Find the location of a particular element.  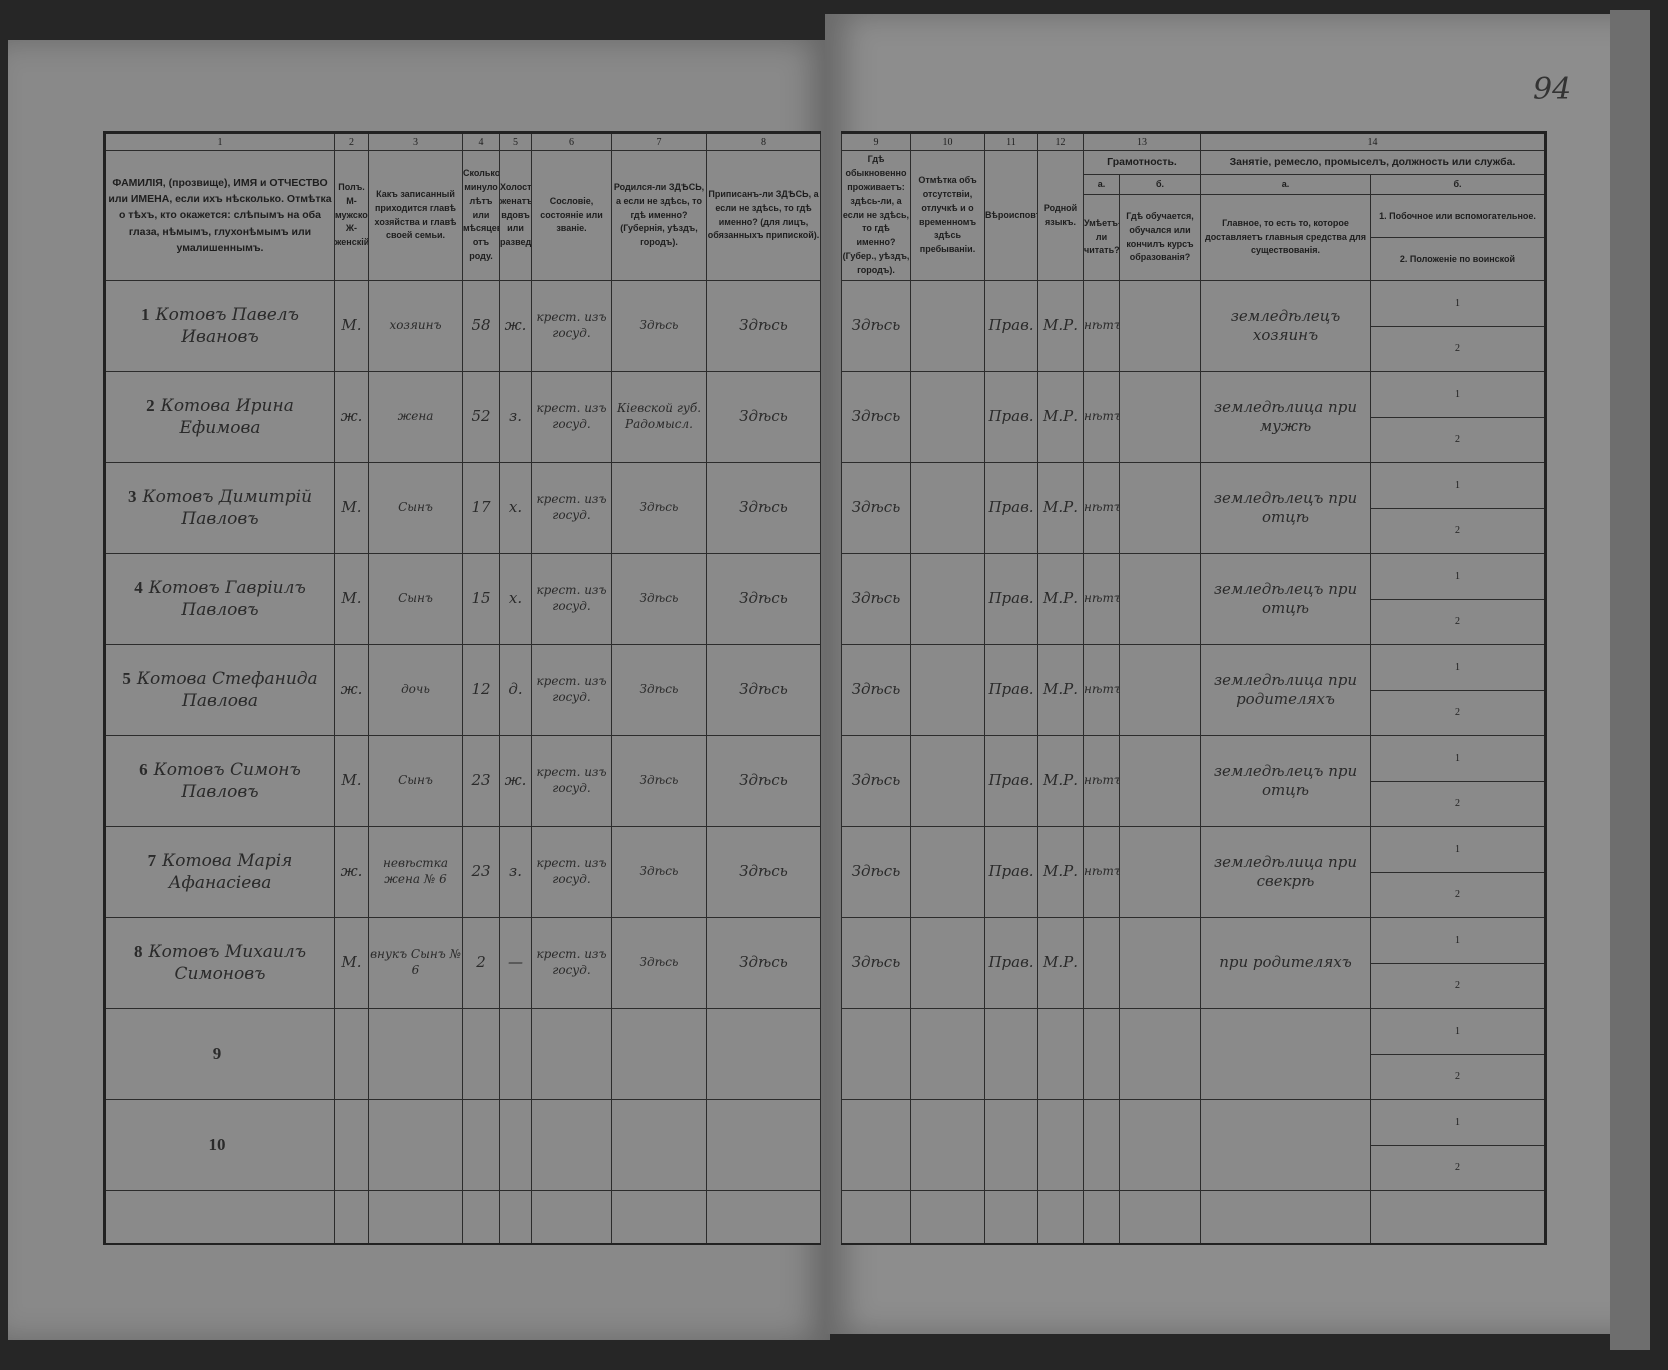

cell-age: 23 is located at coordinates (481, 781).